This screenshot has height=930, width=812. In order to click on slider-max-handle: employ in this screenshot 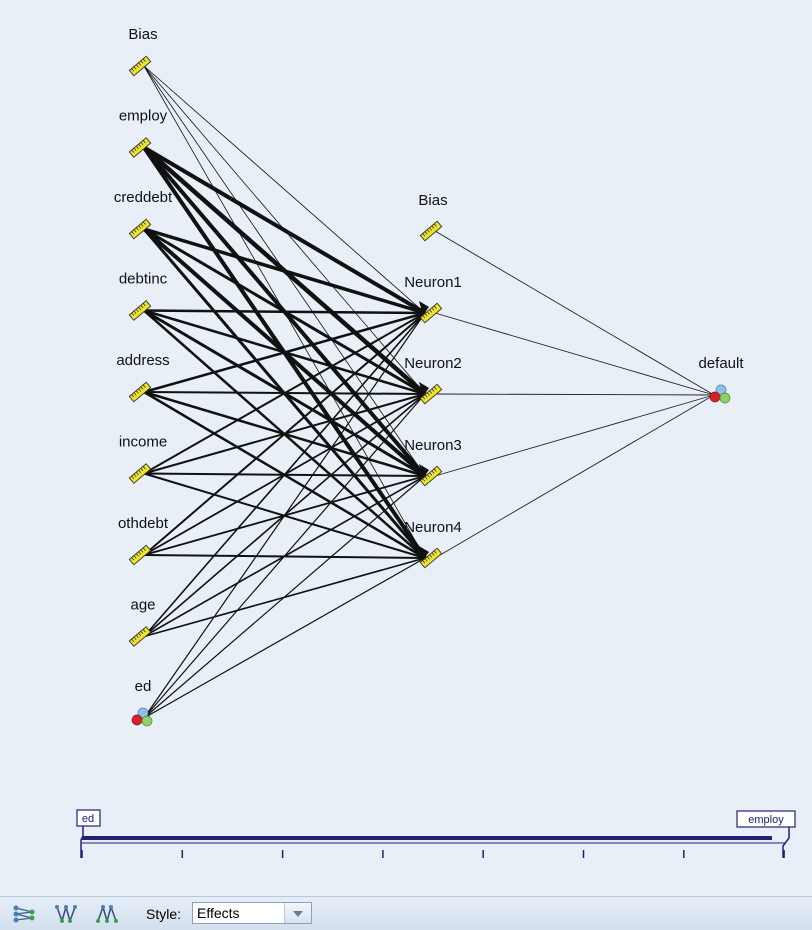, I will do `click(766, 834)`.